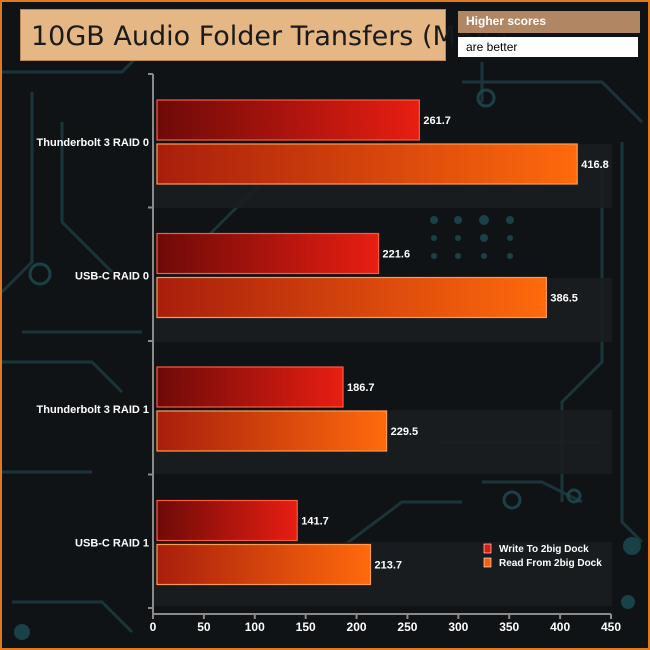 This screenshot has width=650, height=650. Describe the element at coordinates (388, 566) in the screenshot. I see `value-label-read-3: 213.7` at that location.